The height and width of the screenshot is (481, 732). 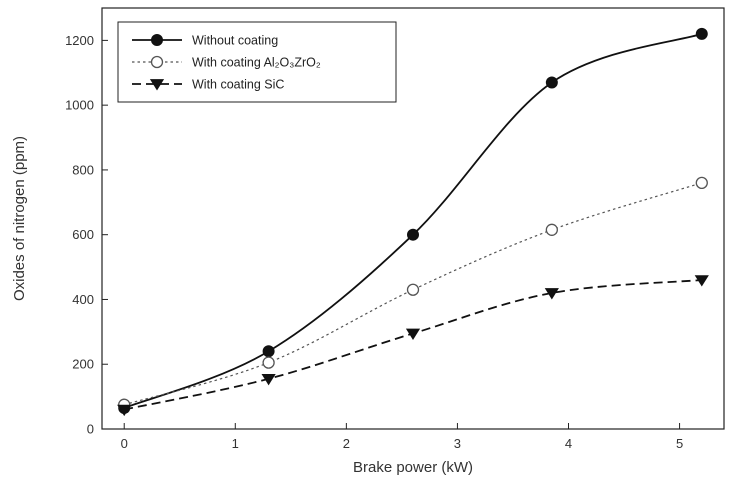 What do you see at coordinates (238, 85) in the screenshot?
I see `legend-label: With coating SiC` at bounding box center [238, 85].